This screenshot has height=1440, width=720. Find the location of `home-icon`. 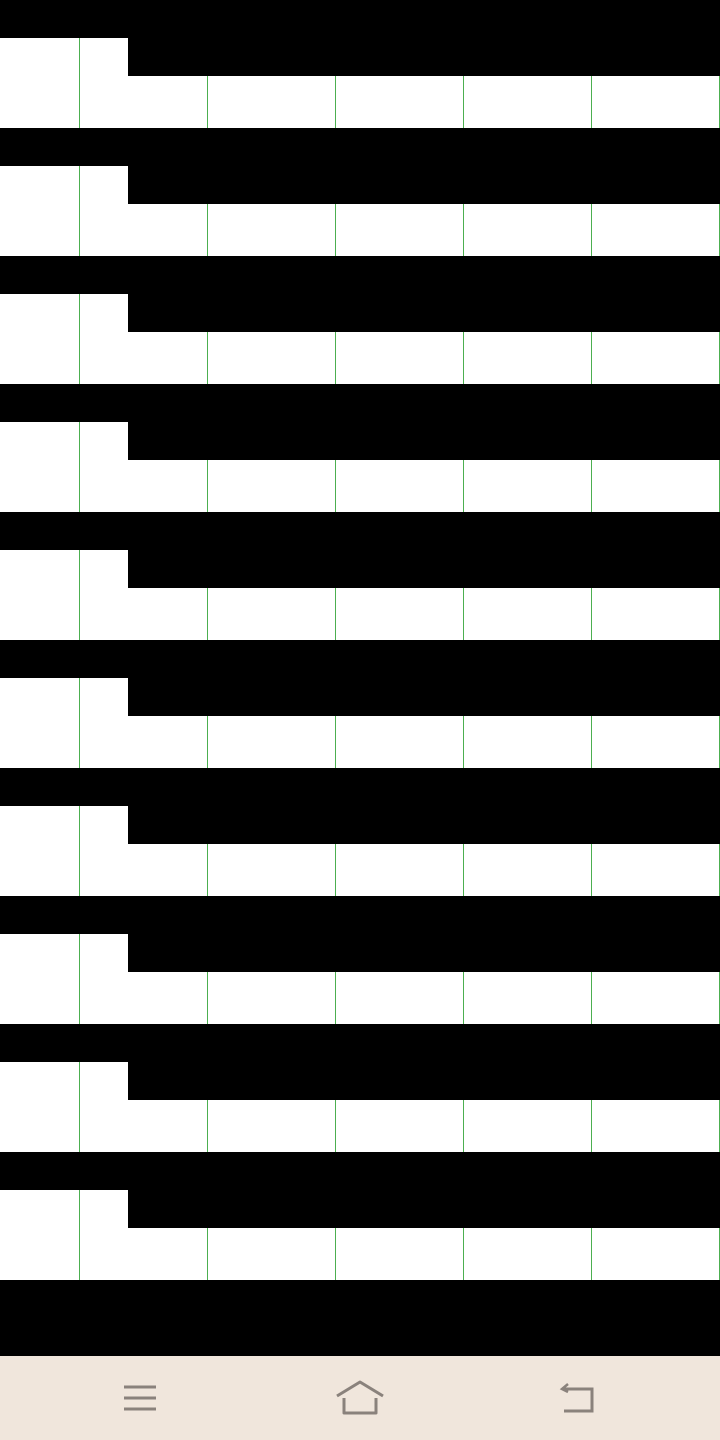

home-icon is located at coordinates (360, 1397).